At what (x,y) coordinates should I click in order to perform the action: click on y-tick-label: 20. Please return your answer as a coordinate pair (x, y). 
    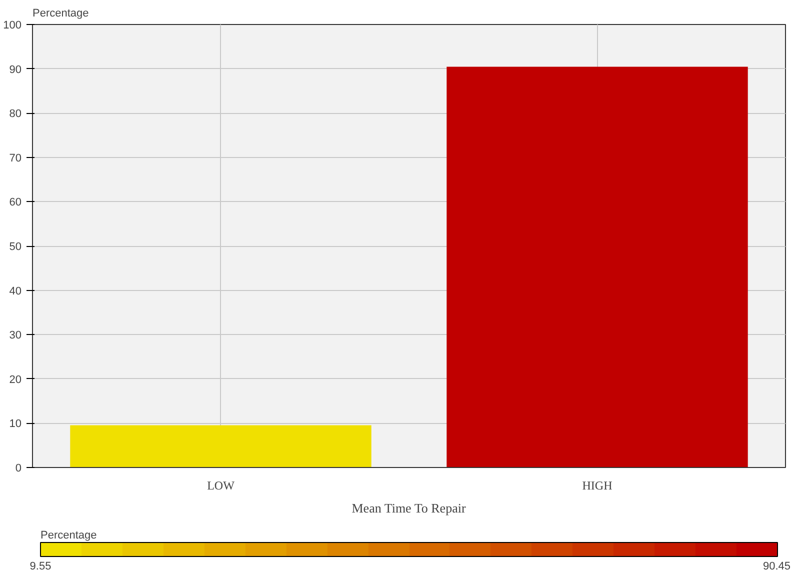
    Looking at the image, I should click on (15, 380).